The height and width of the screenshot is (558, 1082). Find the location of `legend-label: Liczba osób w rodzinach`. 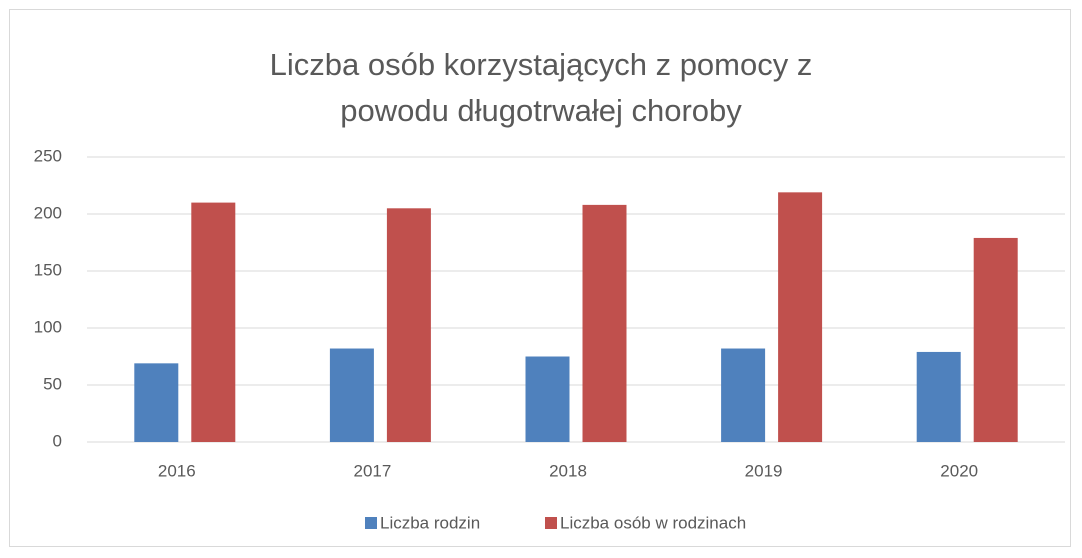

legend-label: Liczba osób w rodzinach is located at coordinates (653, 522).